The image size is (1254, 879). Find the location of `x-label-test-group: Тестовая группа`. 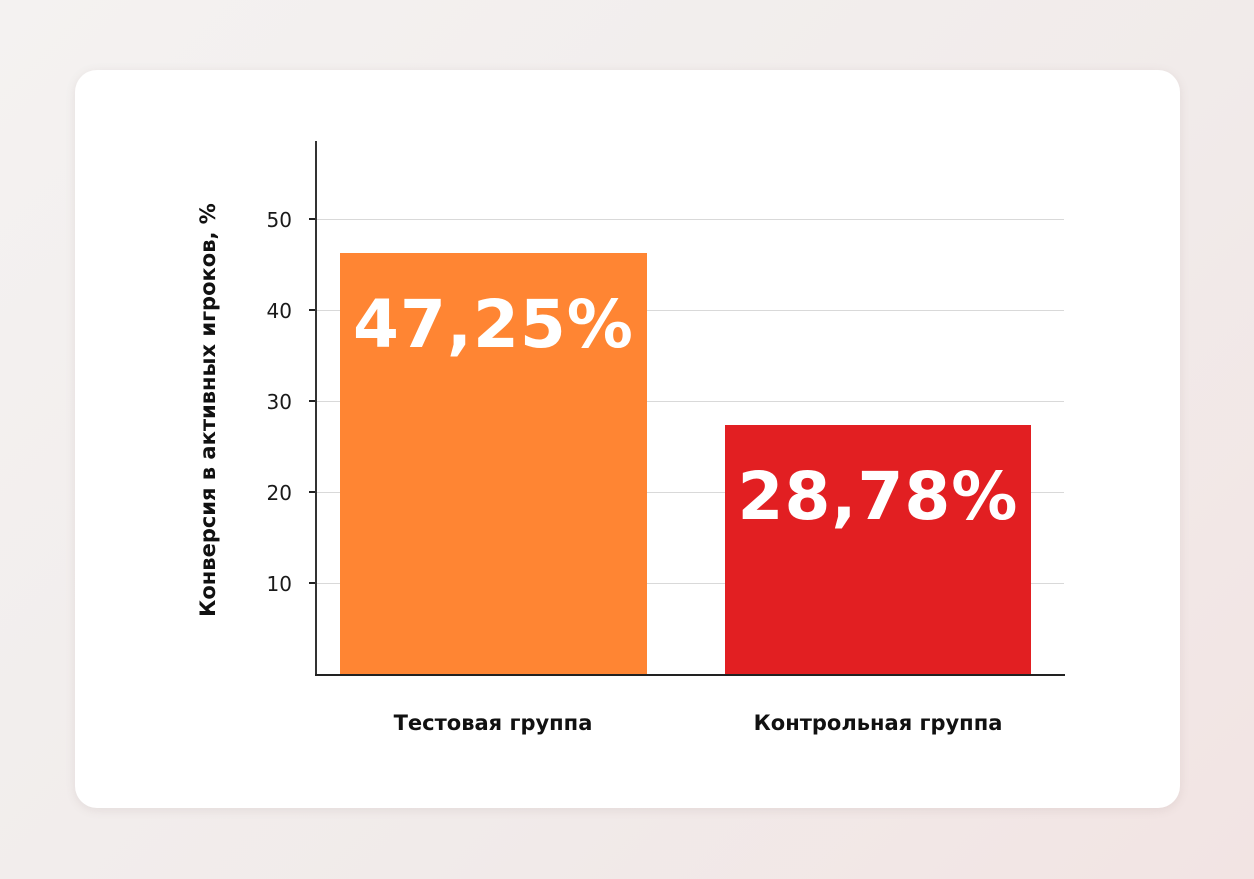

x-label-test-group: Тестовая группа is located at coordinates (493, 723).